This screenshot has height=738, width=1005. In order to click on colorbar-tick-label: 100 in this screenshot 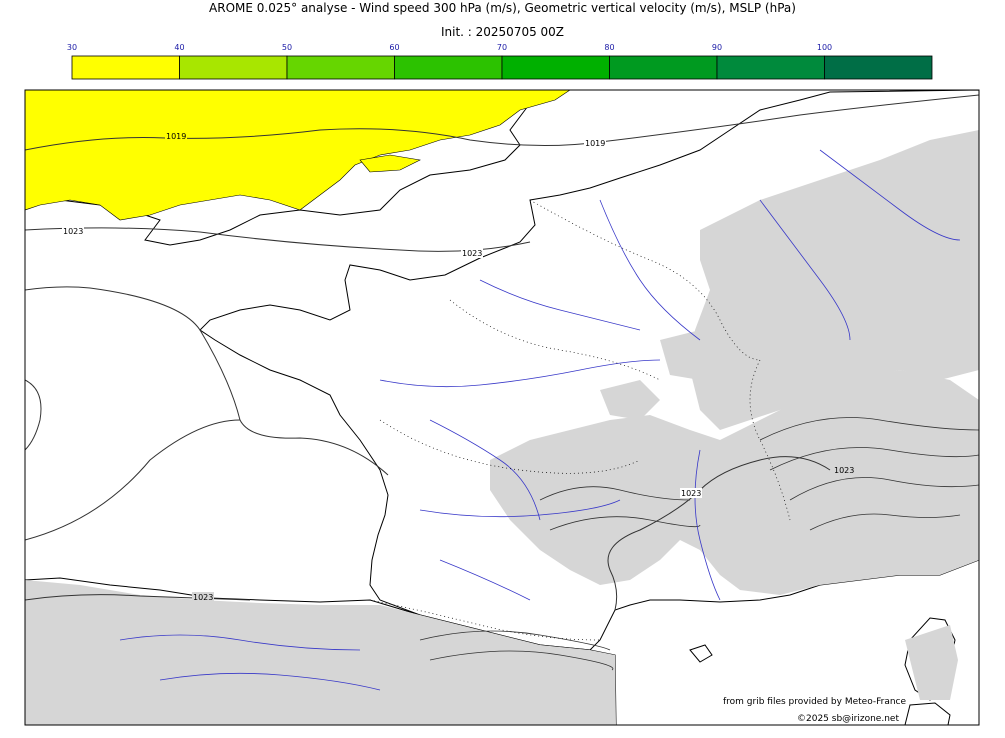, I will do `click(824, 47)`.